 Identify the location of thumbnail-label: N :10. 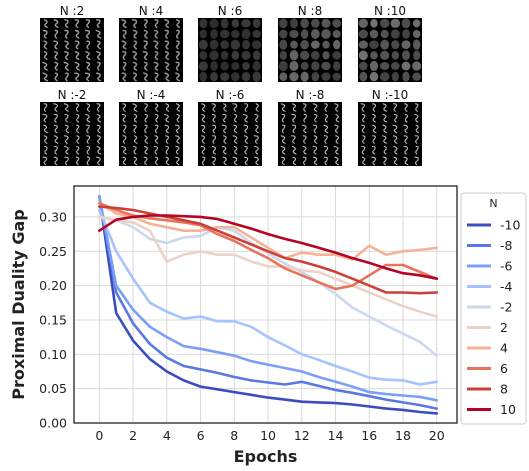
(390, 11).